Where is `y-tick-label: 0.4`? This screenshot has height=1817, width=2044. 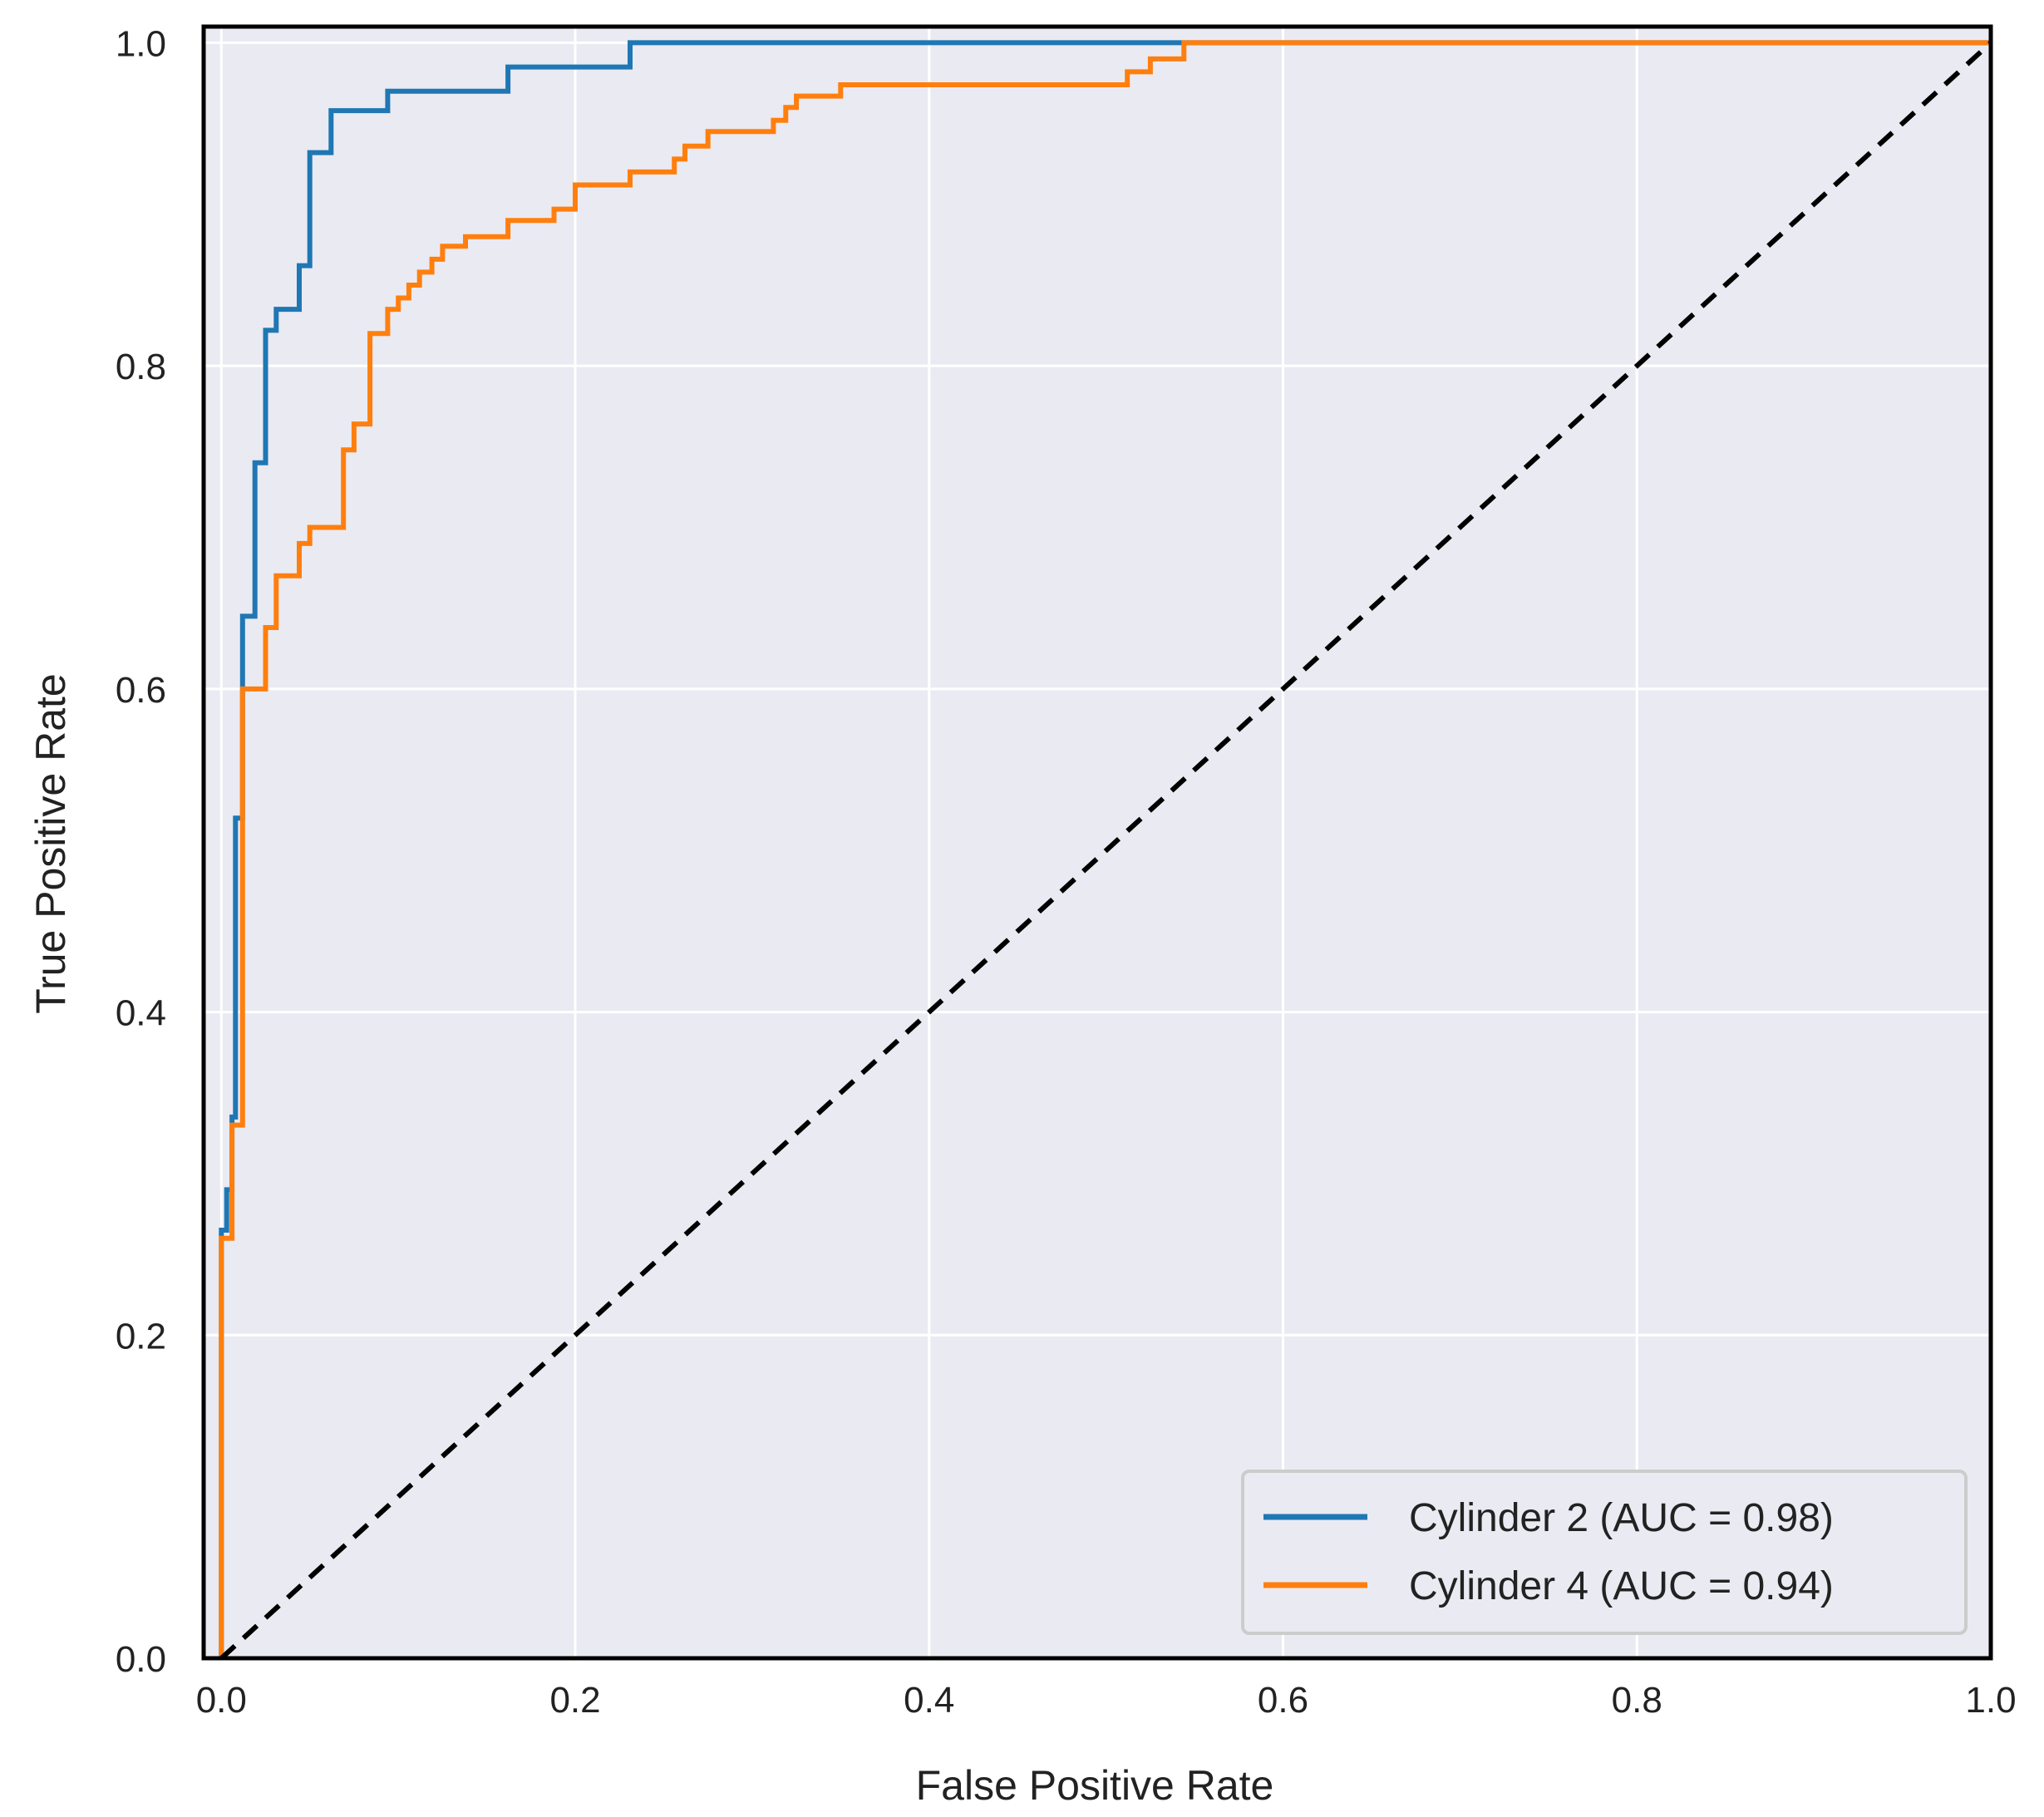 y-tick-label: 0.4 is located at coordinates (141, 1013).